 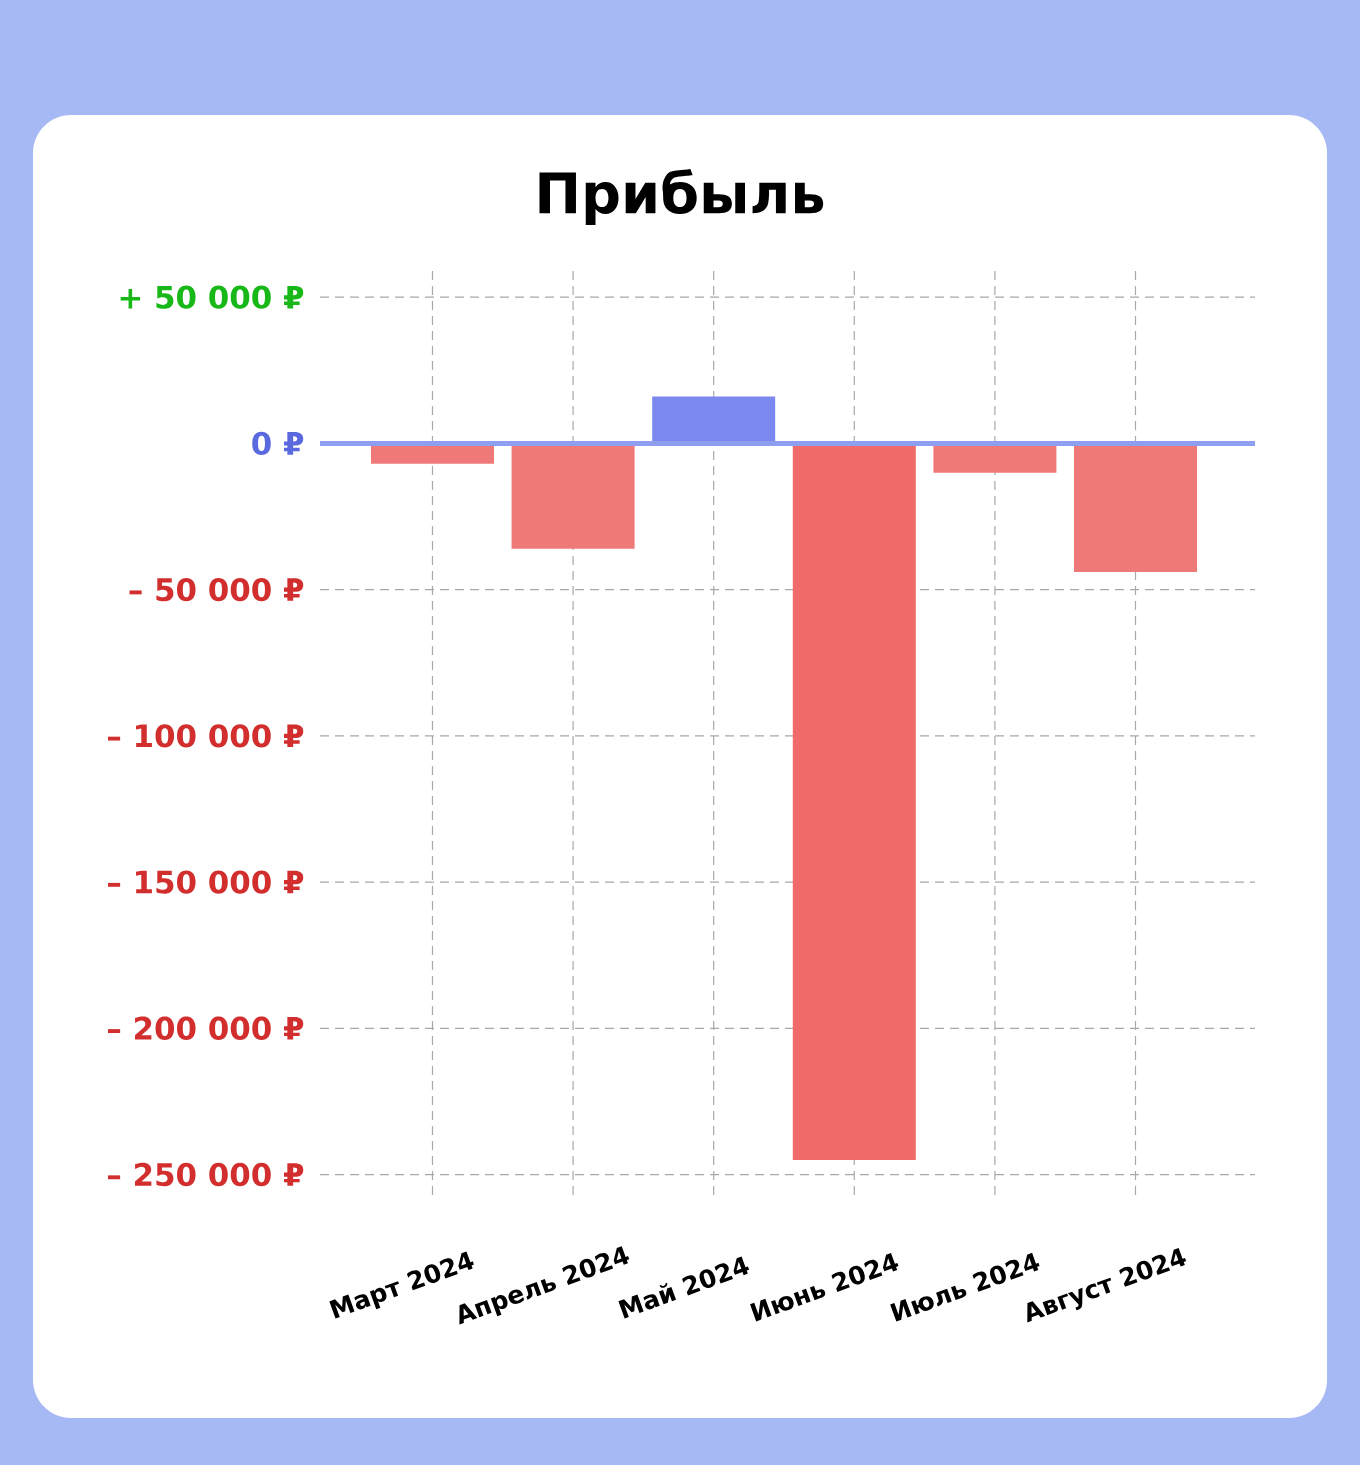 What do you see at coordinates (216, 589) in the screenshot?
I see `y-tick-label: – 50 000 ₽` at bounding box center [216, 589].